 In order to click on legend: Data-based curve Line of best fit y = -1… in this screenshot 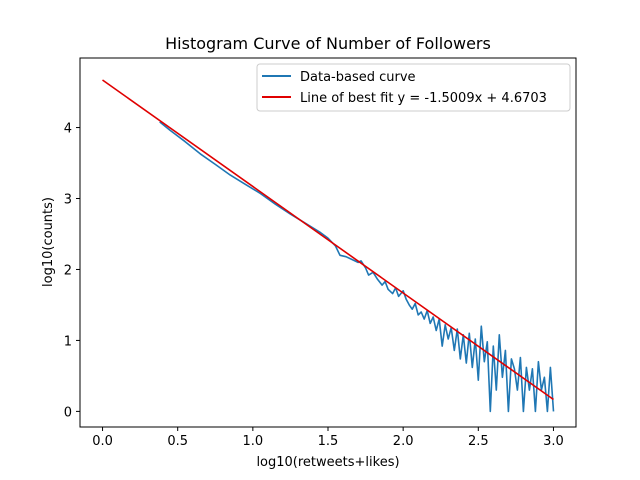, I will do `click(413, 87)`.